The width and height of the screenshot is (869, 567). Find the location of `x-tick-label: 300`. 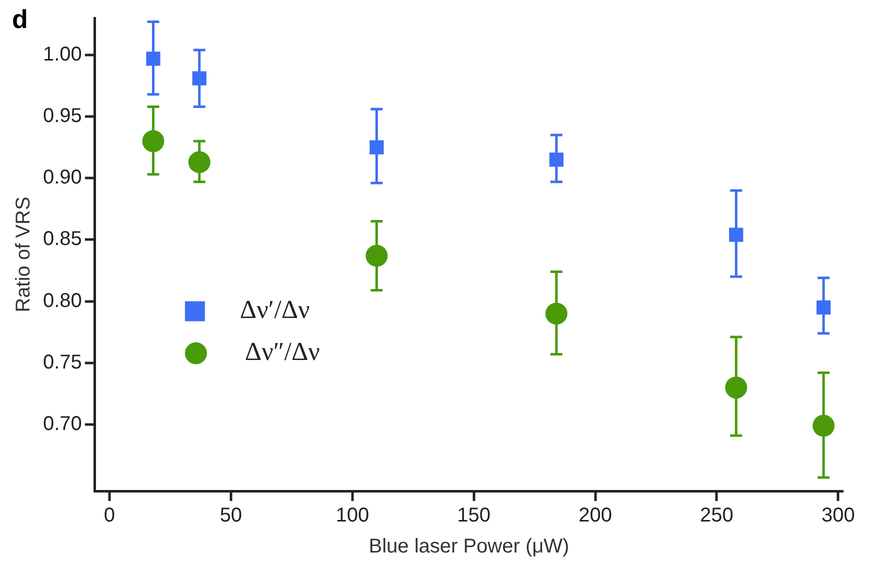

x-tick-label: 300 is located at coordinates (838, 515).